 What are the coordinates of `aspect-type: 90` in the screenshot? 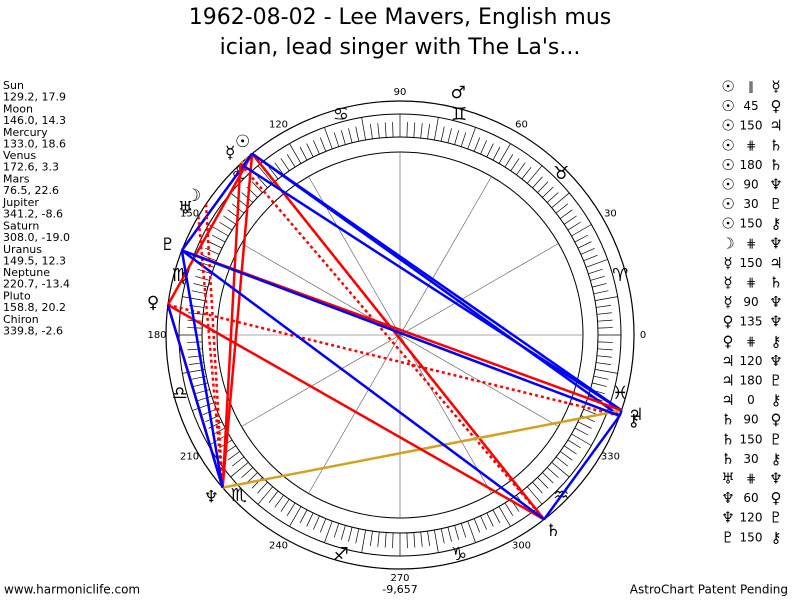 It's located at (750, 420).